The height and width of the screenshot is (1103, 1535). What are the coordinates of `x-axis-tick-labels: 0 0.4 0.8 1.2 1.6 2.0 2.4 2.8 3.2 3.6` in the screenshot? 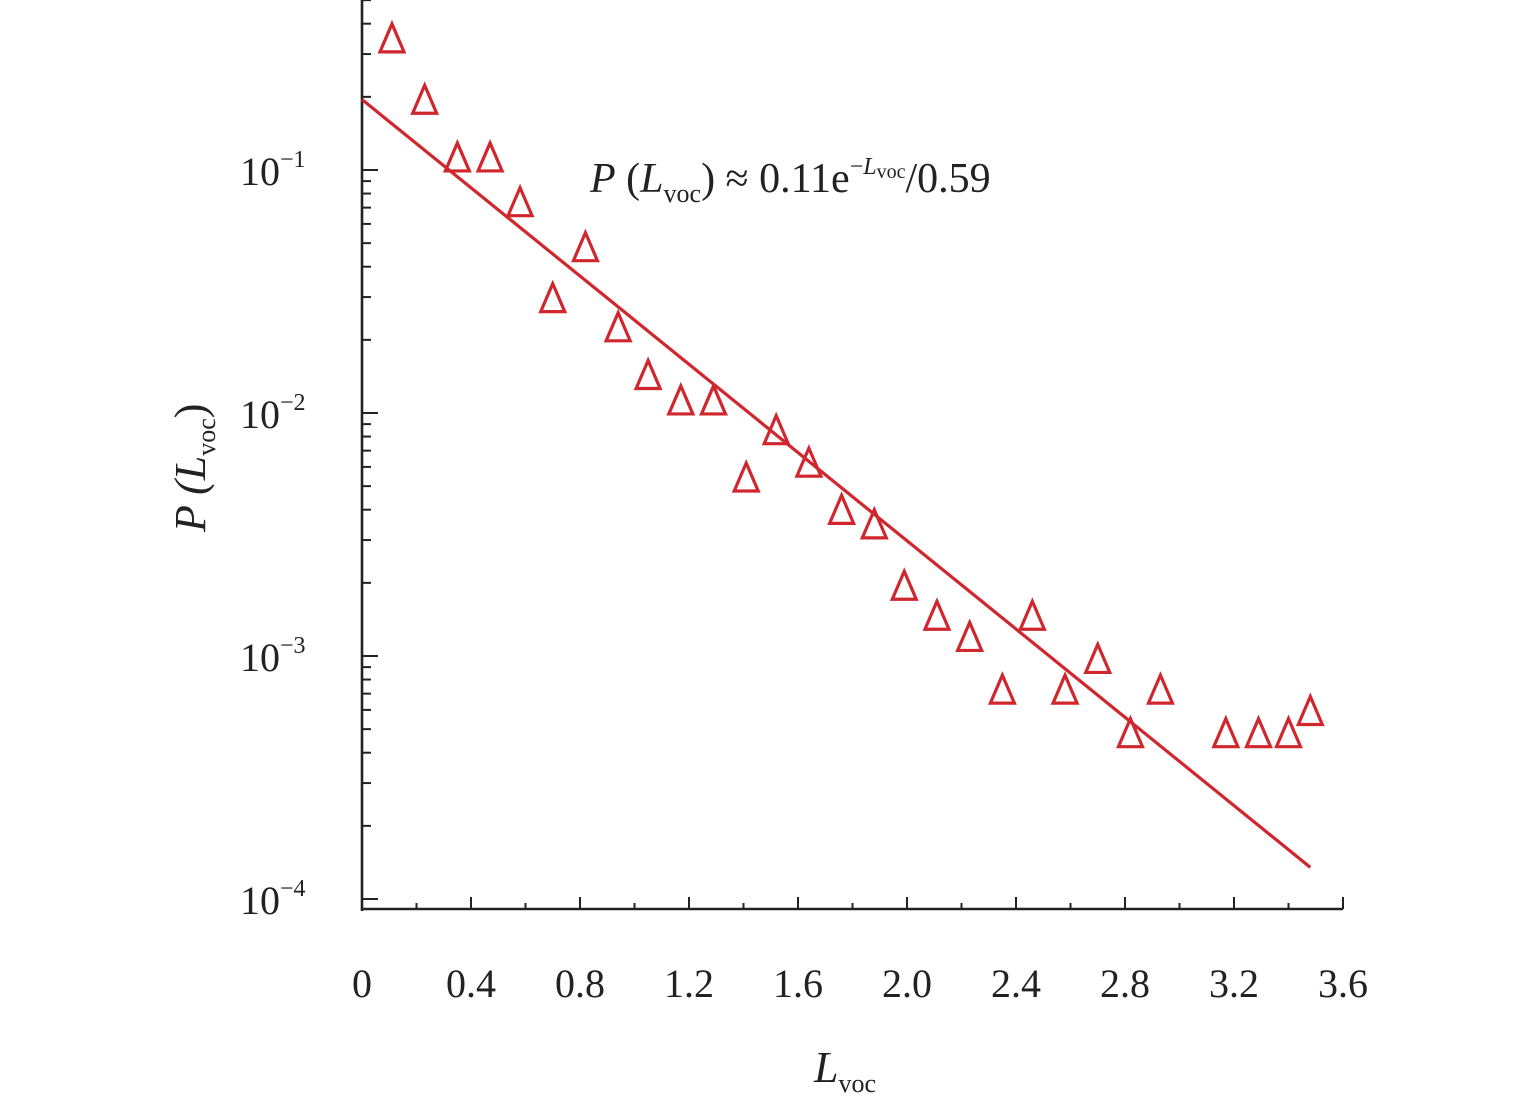 It's located at (860, 983).